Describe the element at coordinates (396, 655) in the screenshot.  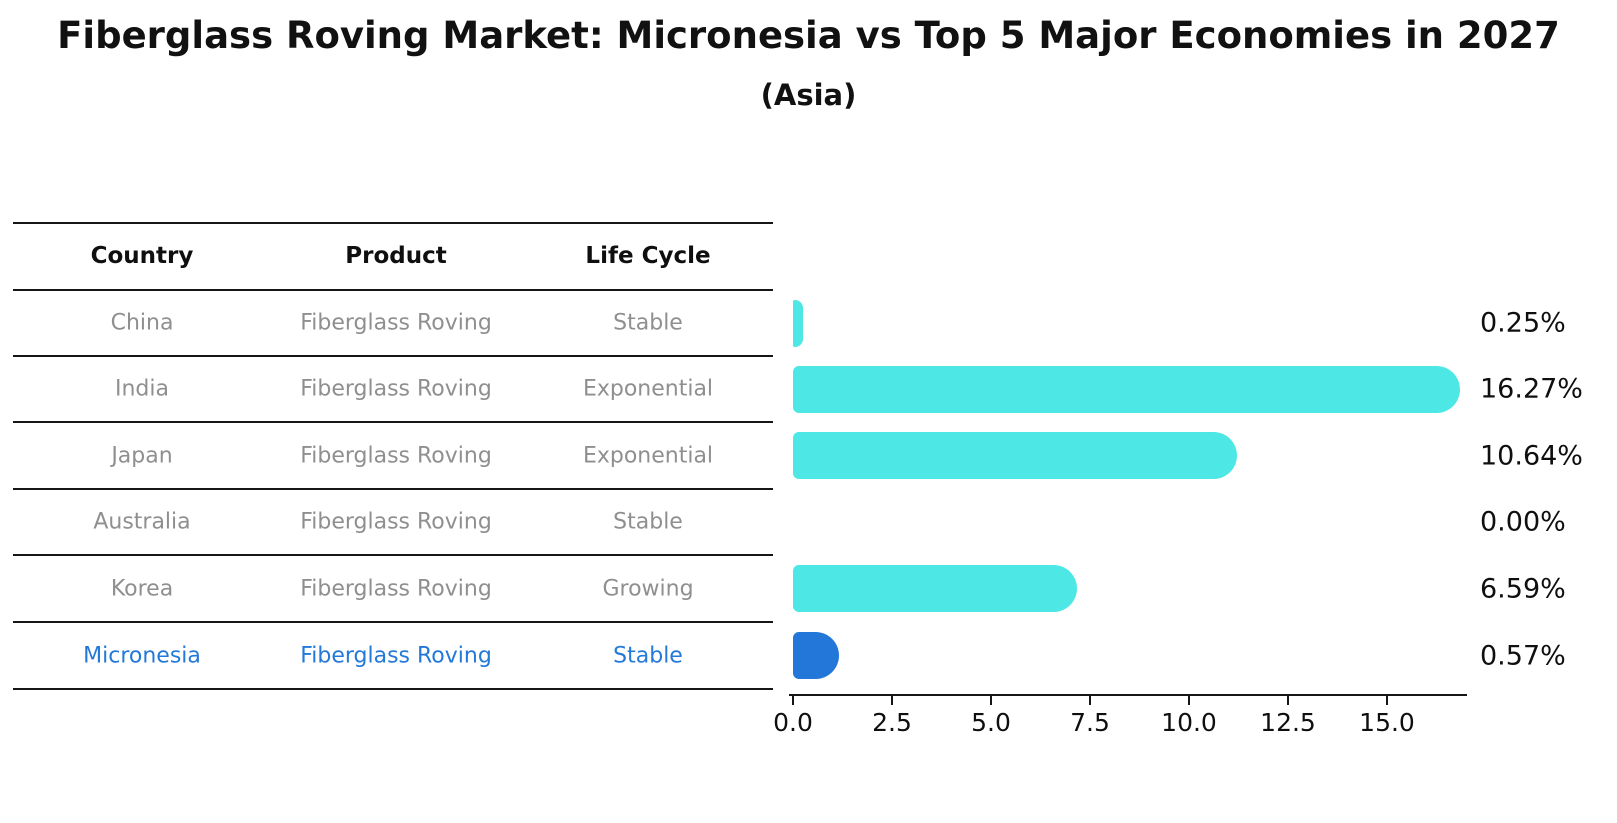
I see `table-cell-product-micronesia: Fiberglass Roving` at that location.